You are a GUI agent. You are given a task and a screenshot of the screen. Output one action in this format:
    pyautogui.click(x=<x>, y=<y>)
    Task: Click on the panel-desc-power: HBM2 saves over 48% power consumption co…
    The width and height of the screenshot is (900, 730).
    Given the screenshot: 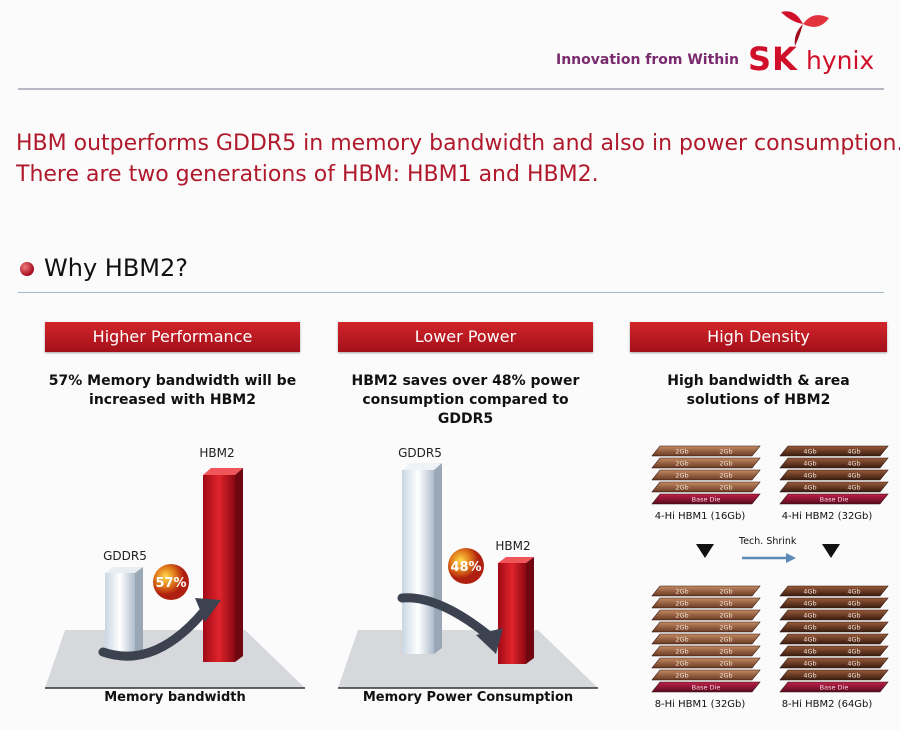 What is the action you would take?
    pyautogui.click(x=465, y=400)
    